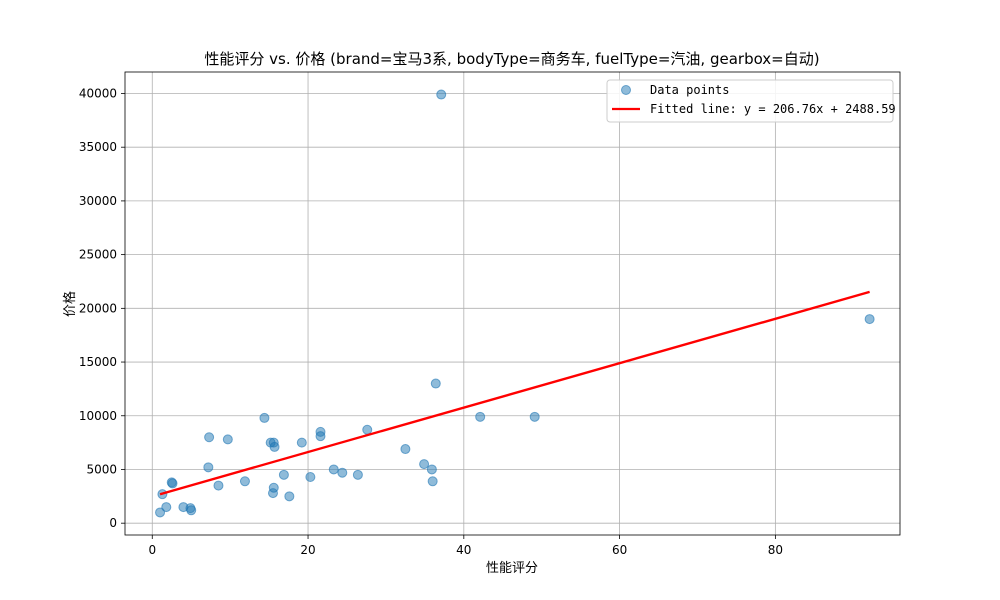 The height and width of the screenshot is (600, 1000). What do you see at coordinates (773, 109) in the screenshot?
I see `legend-label-fitted-line: Fitted line: y = 206.76x + 2488.59` at bounding box center [773, 109].